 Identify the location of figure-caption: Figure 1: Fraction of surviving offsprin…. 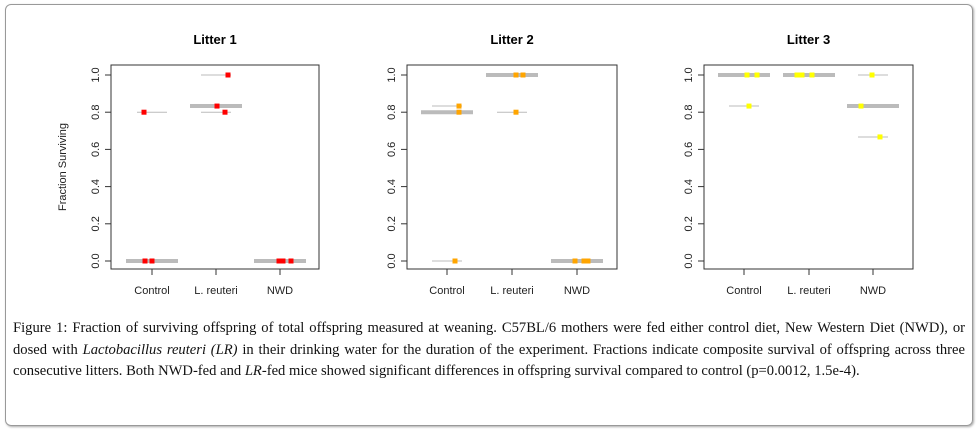
(489, 350).